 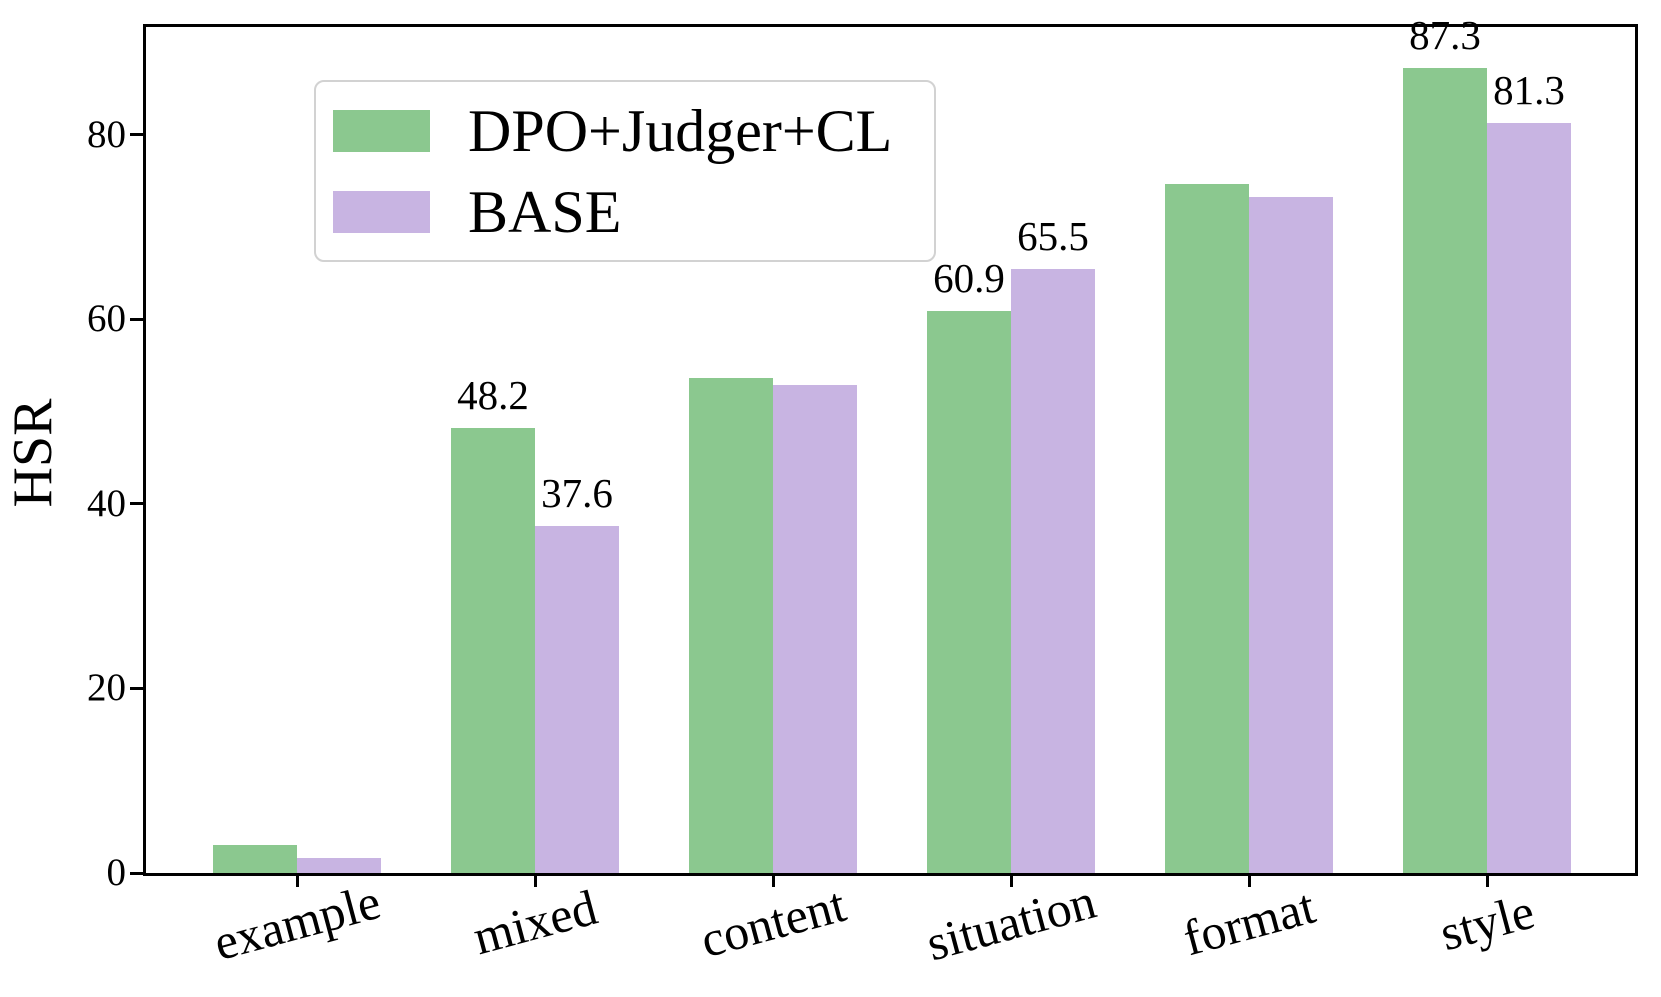 What do you see at coordinates (106, 319) in the screenshot?
I see `y-tick-label-60: 60` at bounding box center [106, 319].